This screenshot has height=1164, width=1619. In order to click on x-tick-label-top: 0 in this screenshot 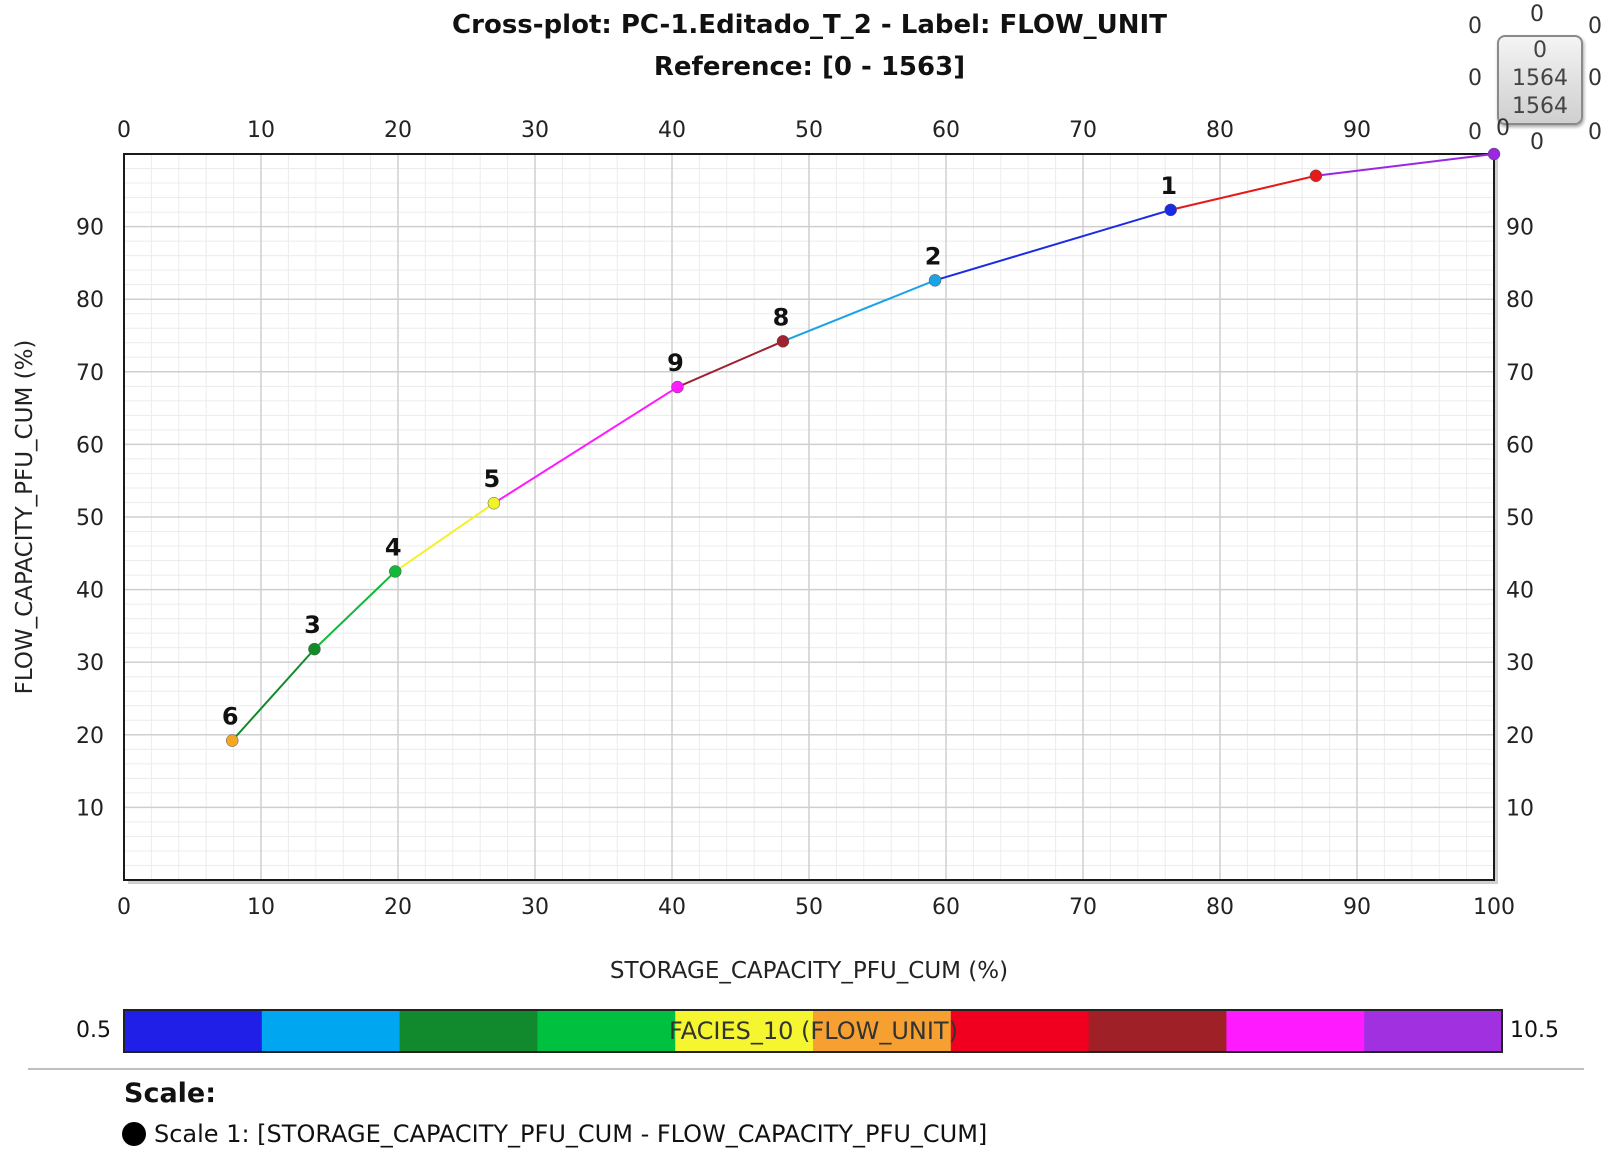, I will do `click(124, 130)`.